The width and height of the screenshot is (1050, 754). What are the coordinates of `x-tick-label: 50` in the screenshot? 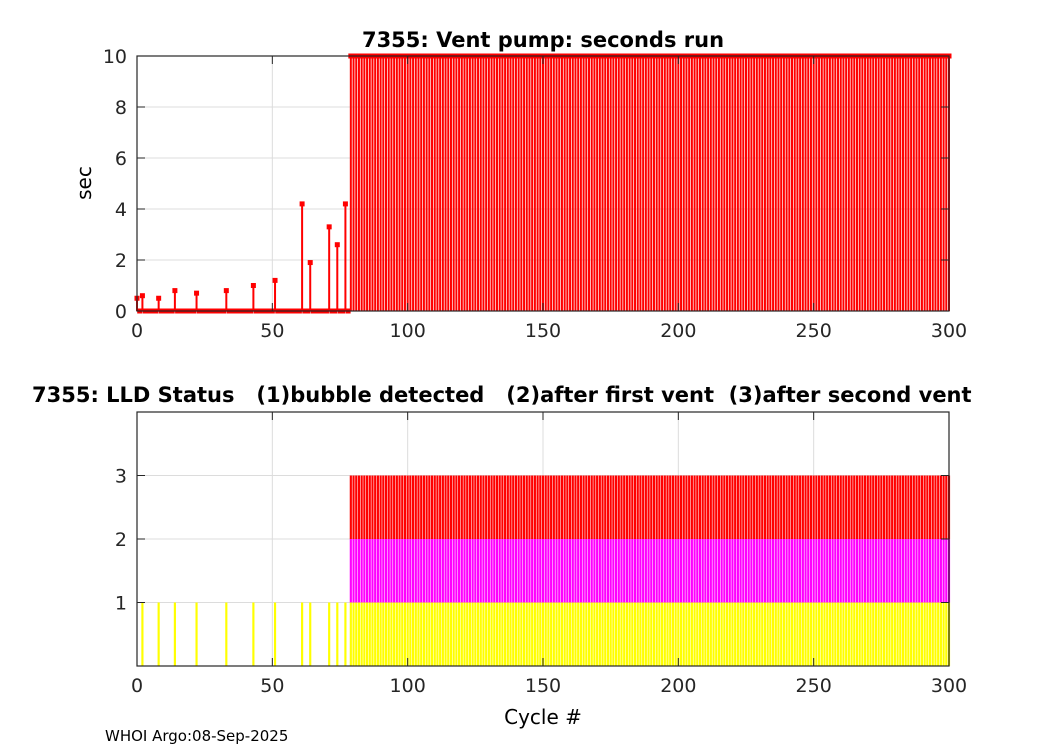 It's located at (272, 331).